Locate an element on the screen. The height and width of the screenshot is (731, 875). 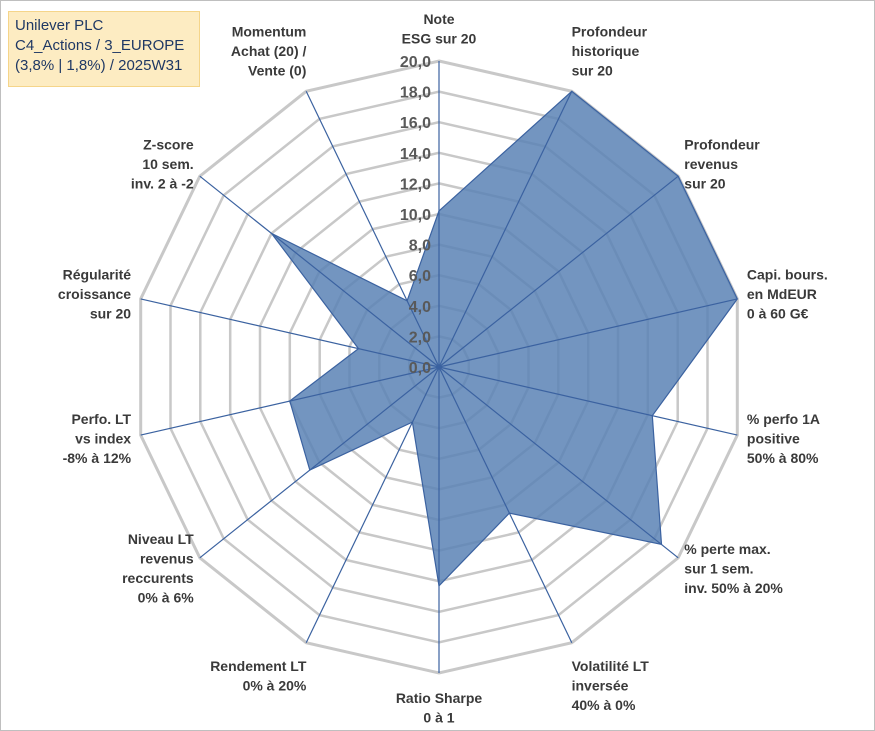
axis-label-line: historique is located at coordinates (606, 51).